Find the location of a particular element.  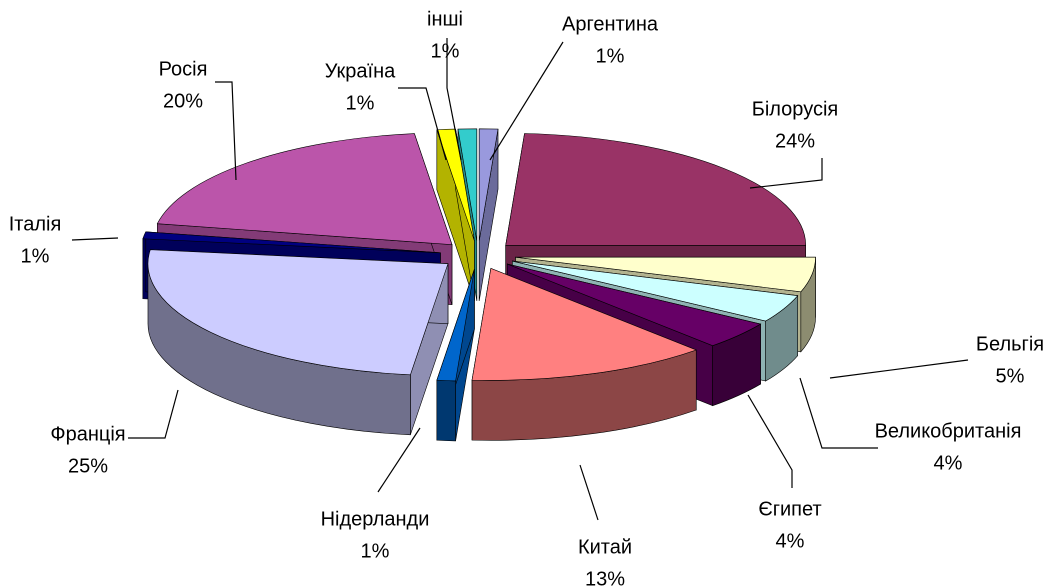

slice-label: Китай is located at coordinates (605, 547).